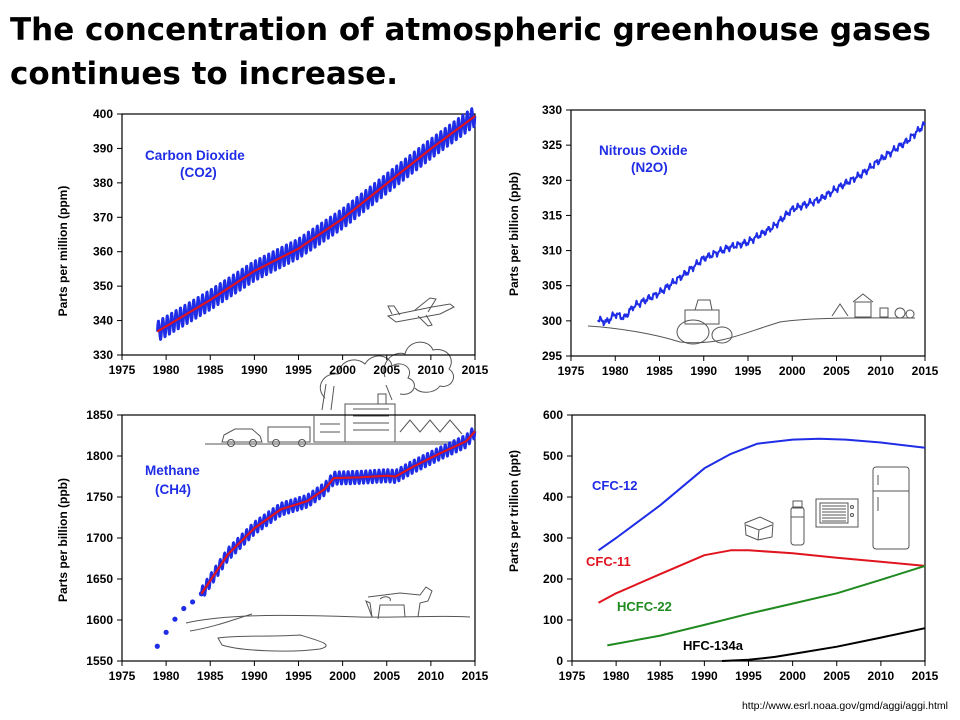 This screenshot has height=720, width=960. I want to click on co2-x-tick-label: 2005, so click(386, 370).